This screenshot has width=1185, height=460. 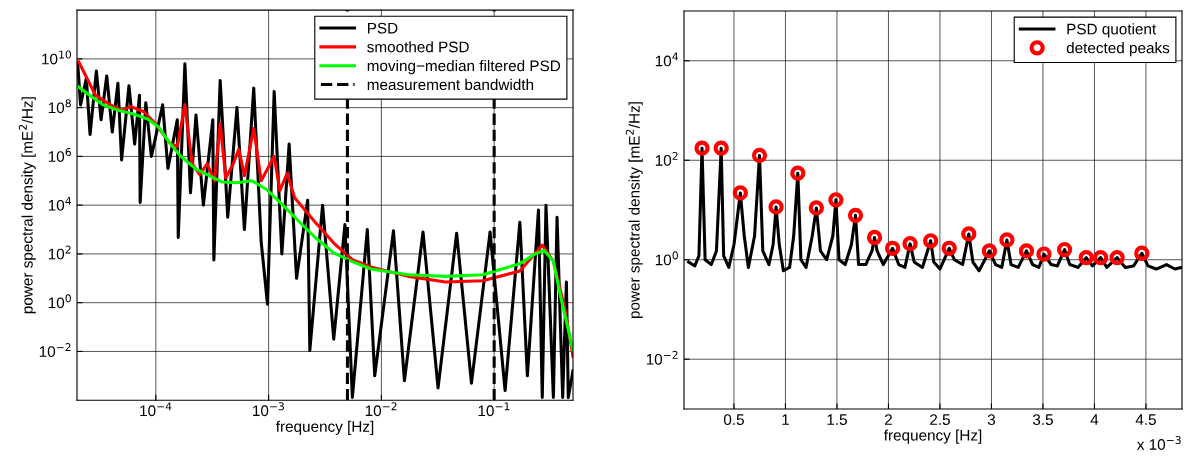 What do you see at coordinates (837, 420) in the screenshot?
I see `x-tick-label: 1.5` at bounding box center [837, 420].